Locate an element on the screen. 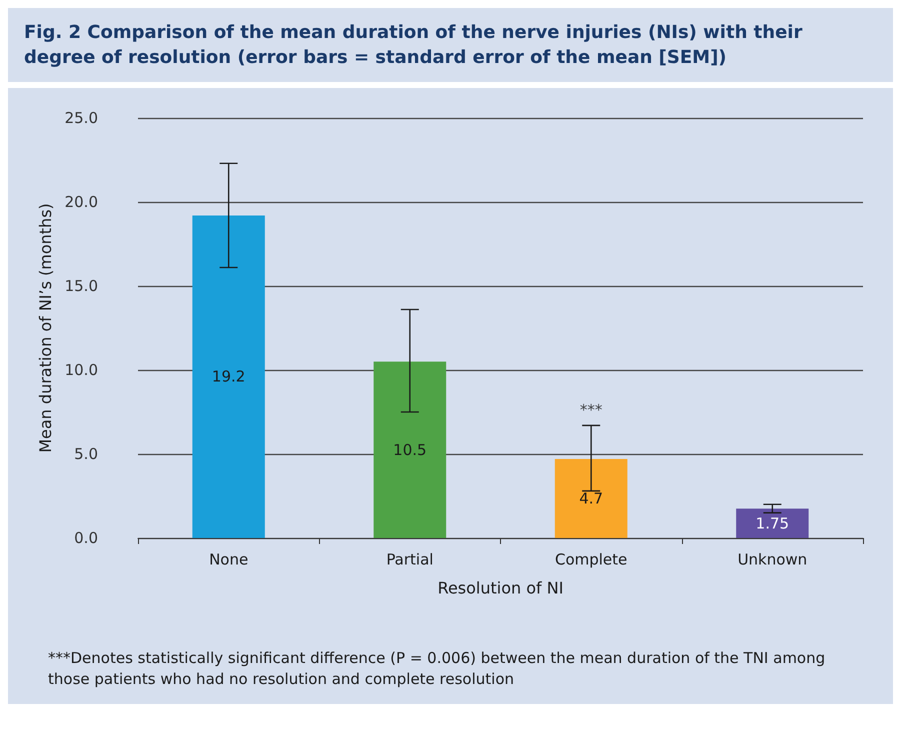 This screenshot has height=754, width=901. text: ***Denotes statistically significant difference (P = 0.006) between the mean duration of the TNI among those patients who had no resolution and complete resolution is located at coordinates (436, 669).